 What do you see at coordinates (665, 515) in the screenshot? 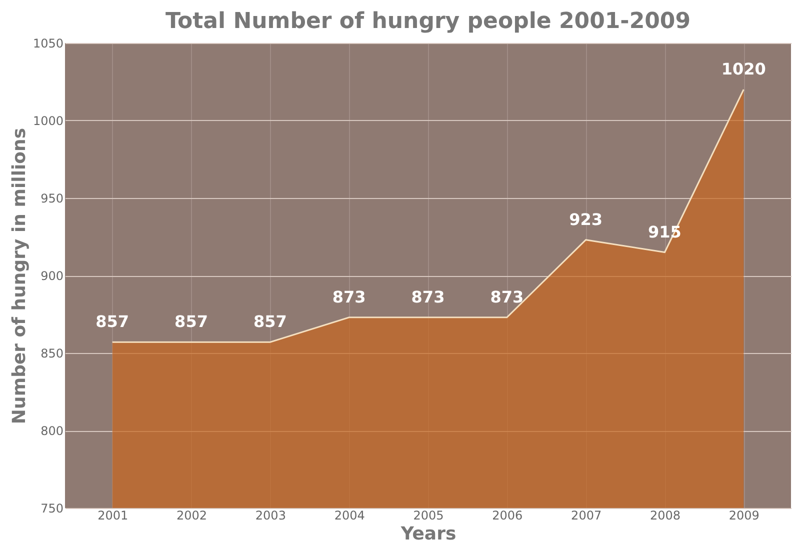
I see `x-tick-label: 2008` at bounding box center [665, 515].